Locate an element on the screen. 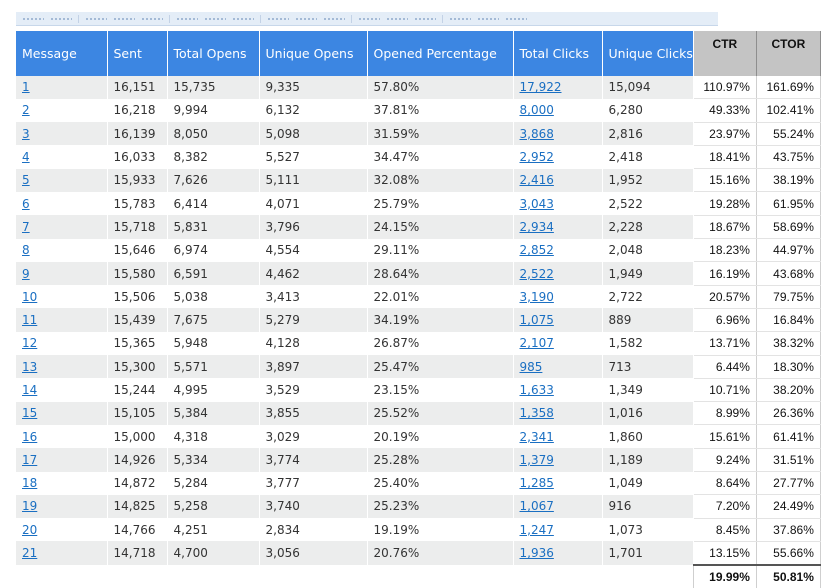 The image size is (836, 588). ctr-cell: 18.23% is located at coordinates (724, 250).